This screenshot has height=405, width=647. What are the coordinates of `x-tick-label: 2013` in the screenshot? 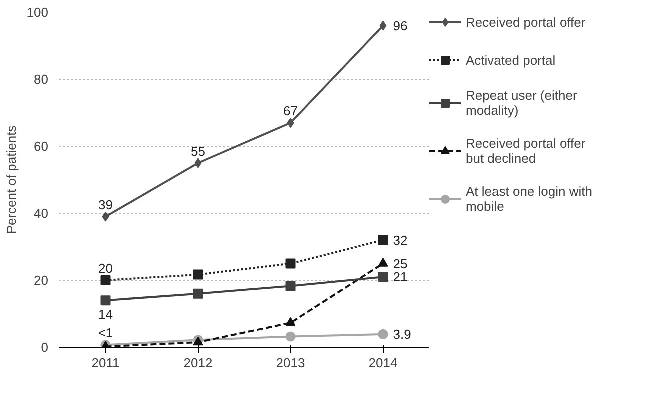 It's located at (291, 363).